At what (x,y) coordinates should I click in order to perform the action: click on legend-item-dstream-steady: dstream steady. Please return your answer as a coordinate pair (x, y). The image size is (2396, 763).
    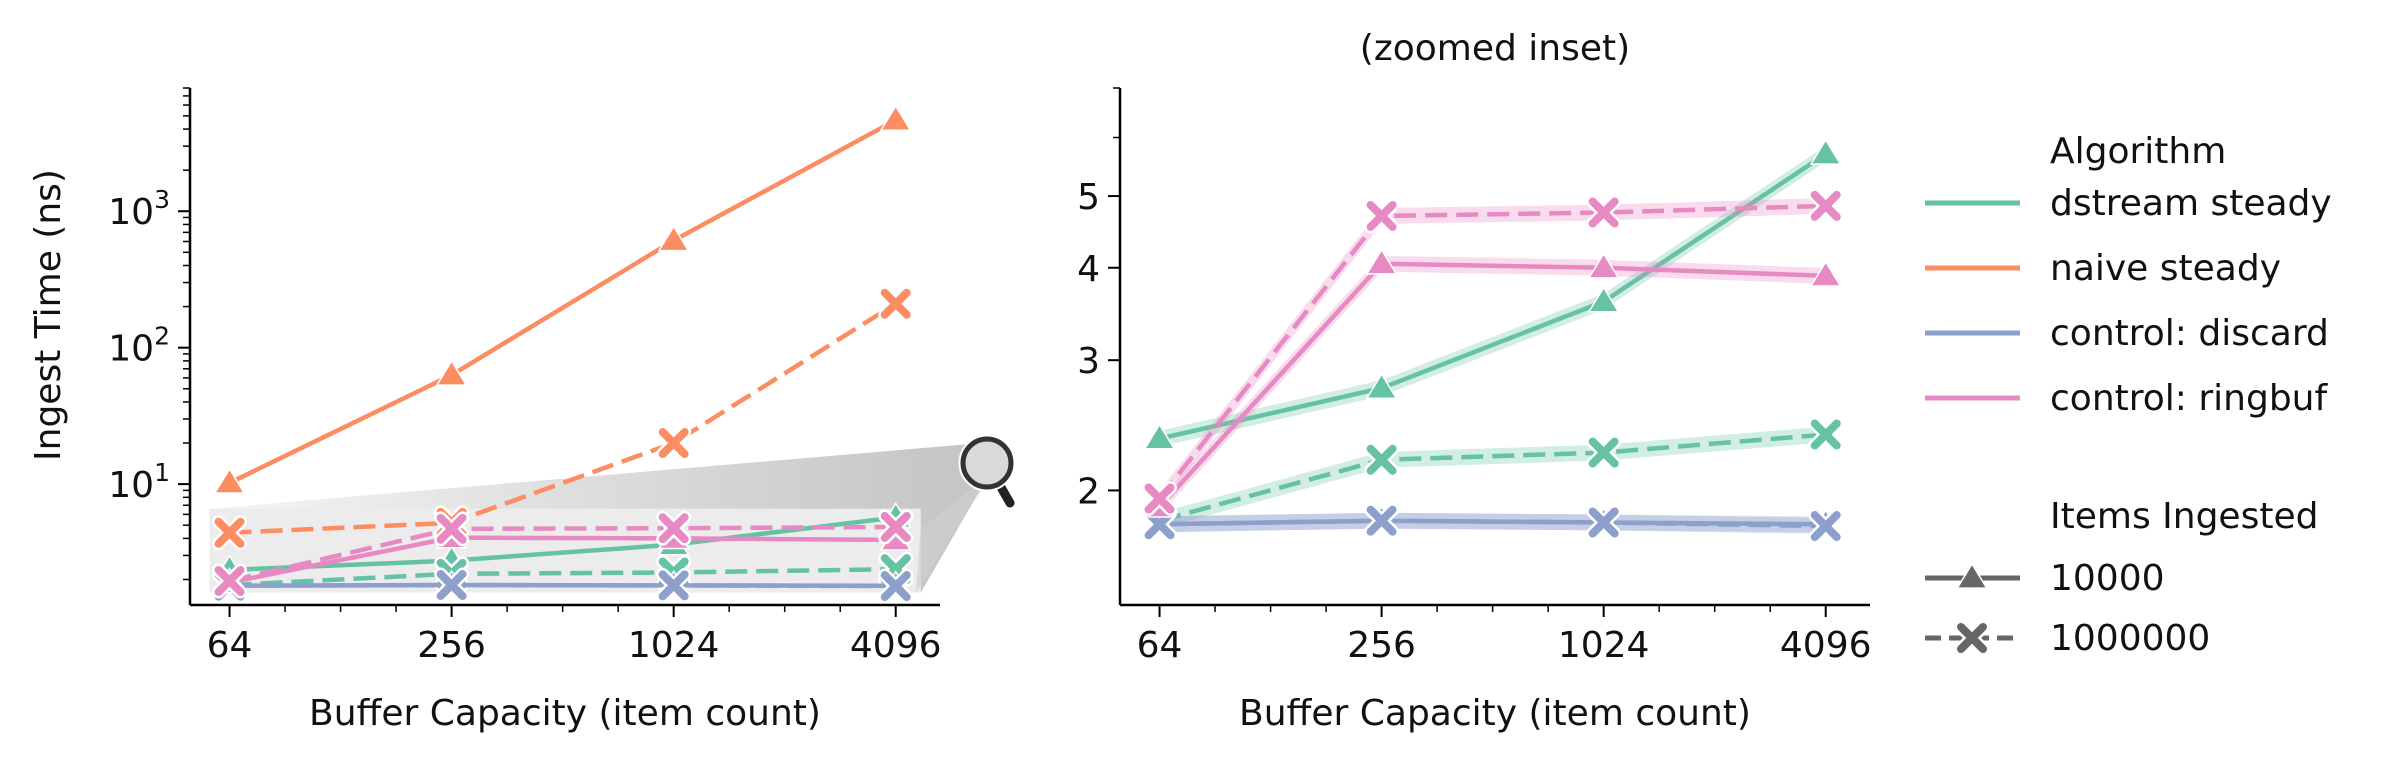
    Looking at the image, I should click on (2128, 203).